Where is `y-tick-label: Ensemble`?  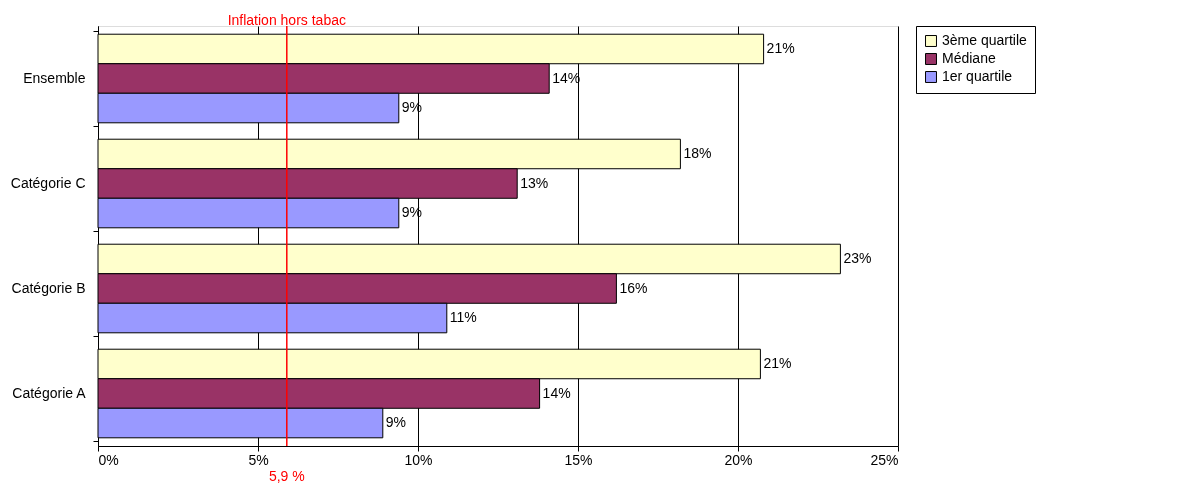 y-tick-label: Ensemble is located at coordinates (54, 78).